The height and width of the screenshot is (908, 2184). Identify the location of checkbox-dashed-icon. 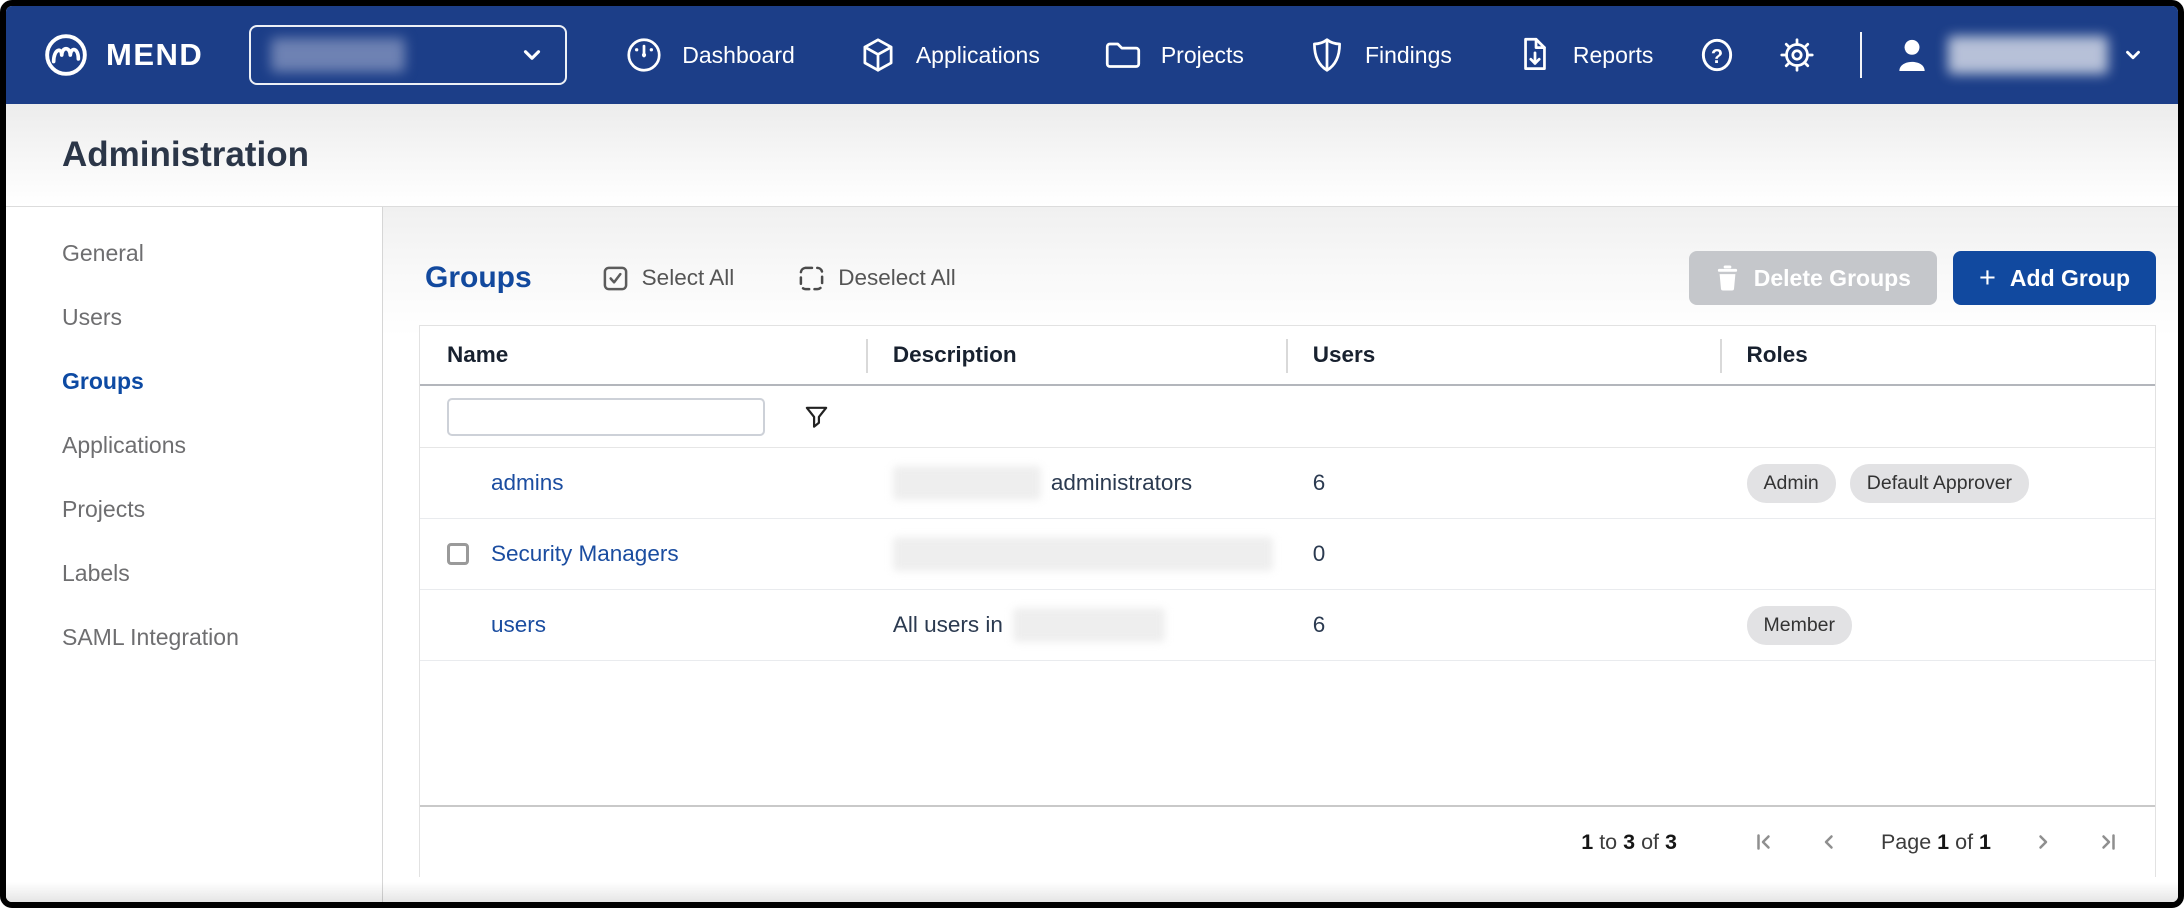
(811, 278).